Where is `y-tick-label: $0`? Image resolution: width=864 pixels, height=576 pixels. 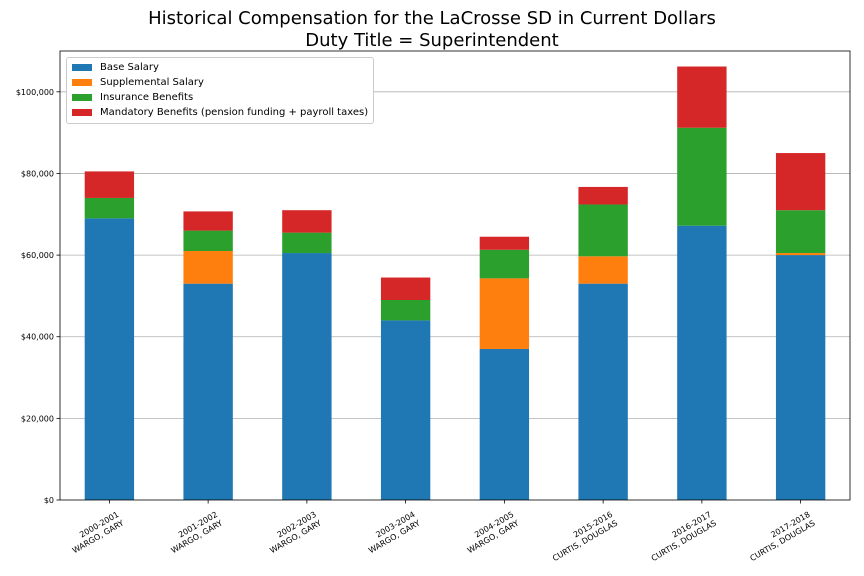
y-tick-label: $0 is located at coordinates (49, 500).